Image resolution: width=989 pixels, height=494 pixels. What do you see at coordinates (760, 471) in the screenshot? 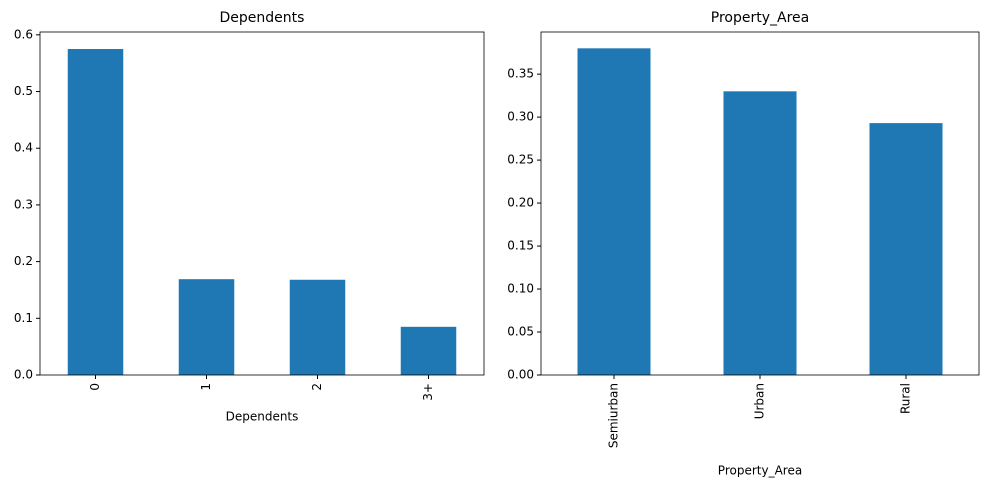
I see `x-axis-label: Property_Area` at bounding box center [760, 471].